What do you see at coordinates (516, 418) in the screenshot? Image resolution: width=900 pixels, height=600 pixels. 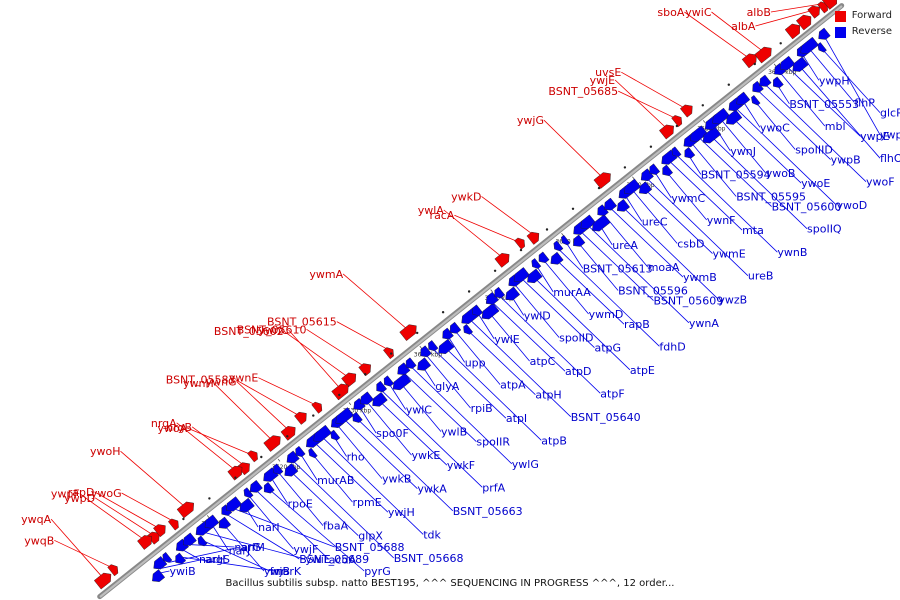 I see `gene-label: atpI` at bounding box center [516, 418].